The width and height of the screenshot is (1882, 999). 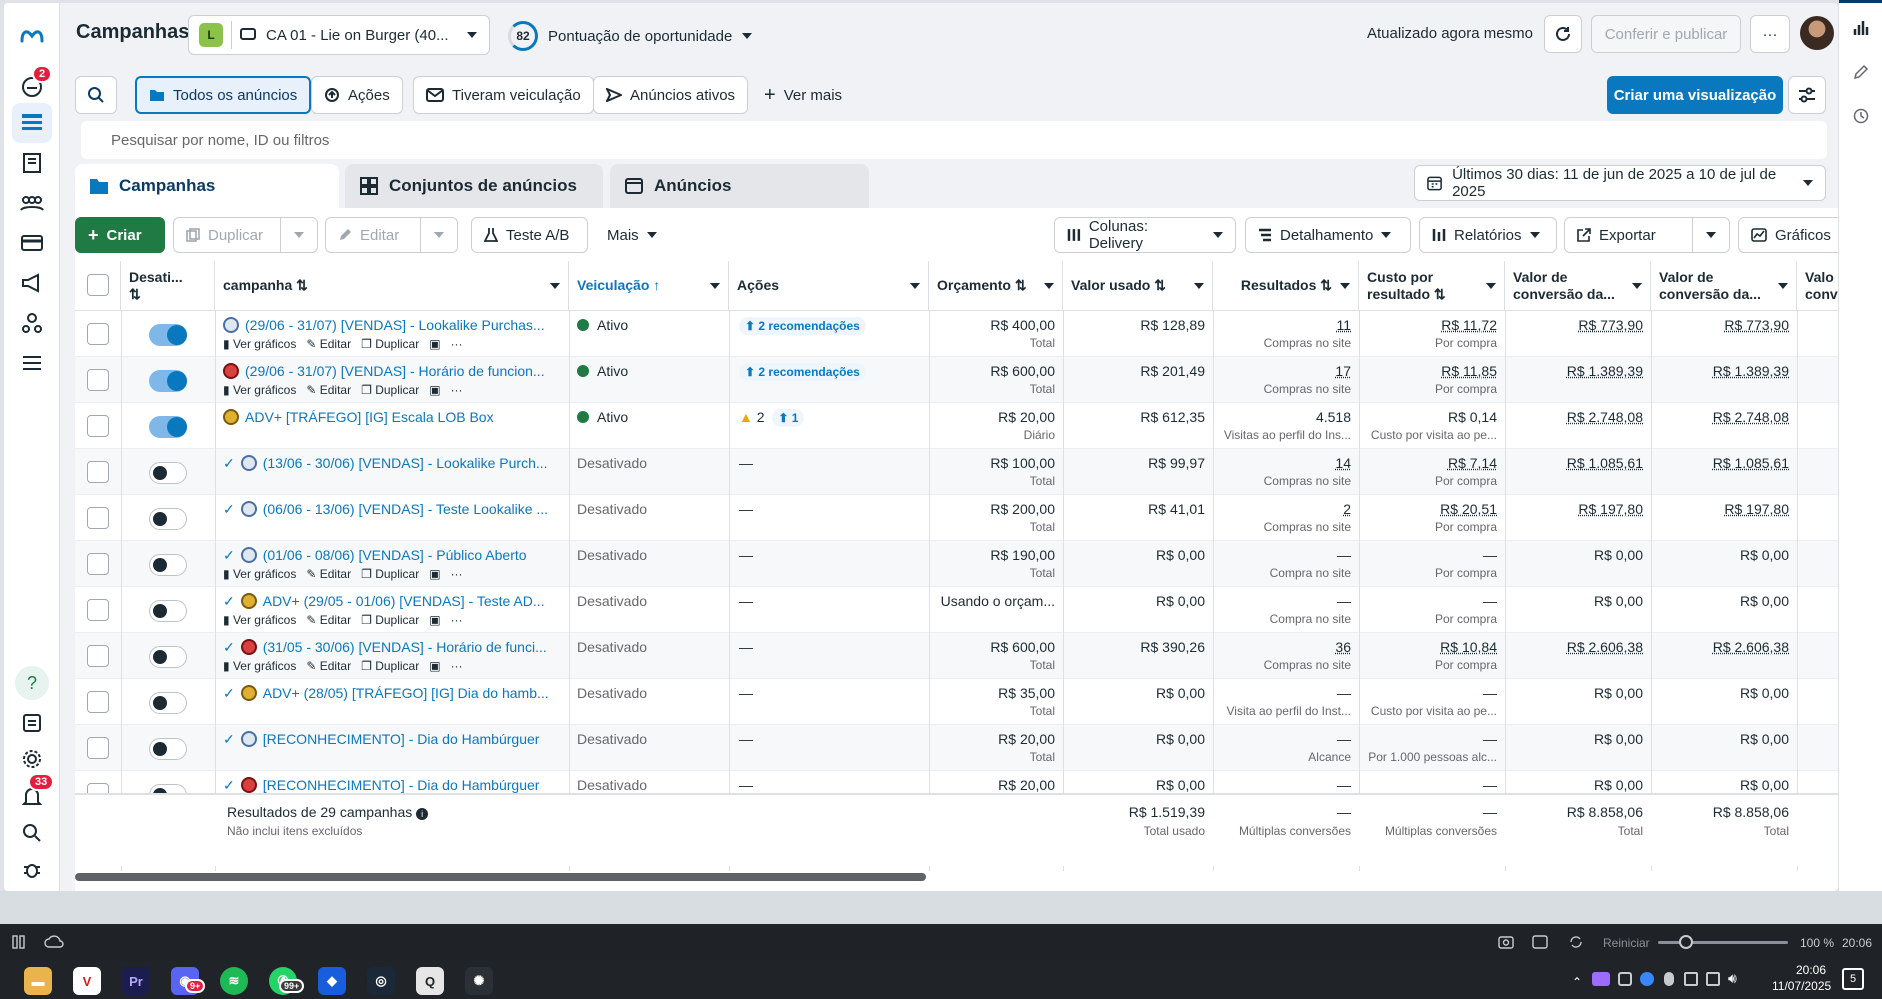 What do you see at coordinates (1626, 943) in the screenshot?
I see `zoom-reset: Reiniciar` at bounding box center [1626, 943].